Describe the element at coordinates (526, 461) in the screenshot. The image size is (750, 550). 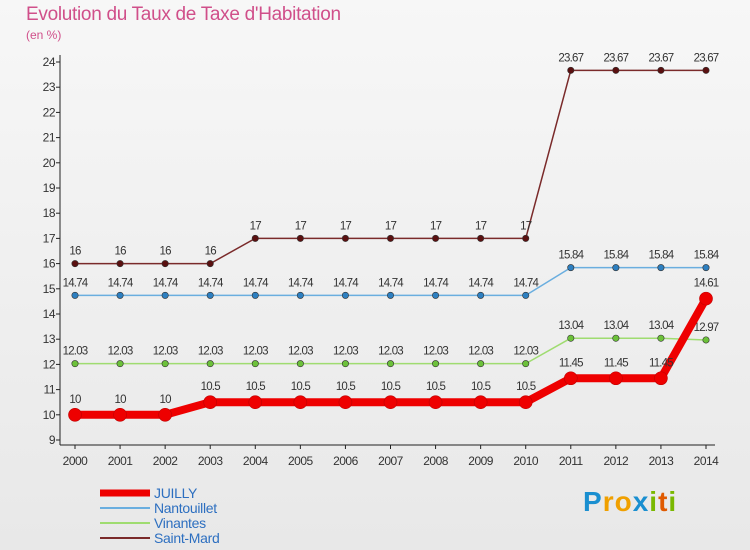
I see `x-tick-label: 2010` at that location.